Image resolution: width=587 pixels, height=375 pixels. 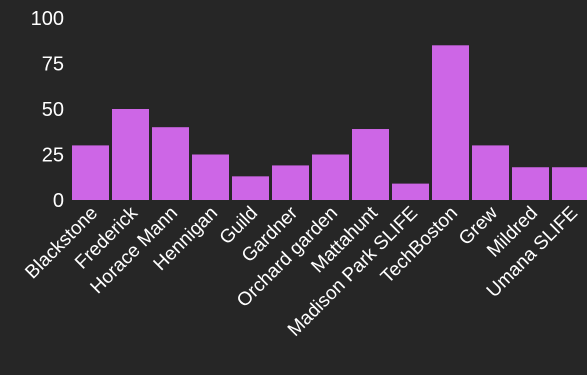 I want to click on y-tick-label: 100, so click(x=47, y=19).